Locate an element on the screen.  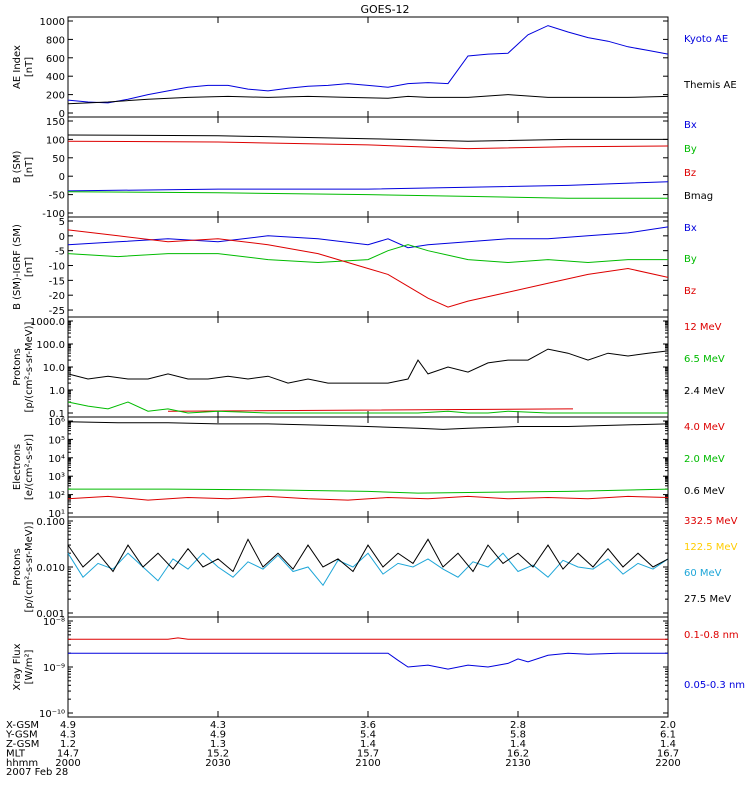
y-axis-label: B (SM) is located at coordinates (17, 166).